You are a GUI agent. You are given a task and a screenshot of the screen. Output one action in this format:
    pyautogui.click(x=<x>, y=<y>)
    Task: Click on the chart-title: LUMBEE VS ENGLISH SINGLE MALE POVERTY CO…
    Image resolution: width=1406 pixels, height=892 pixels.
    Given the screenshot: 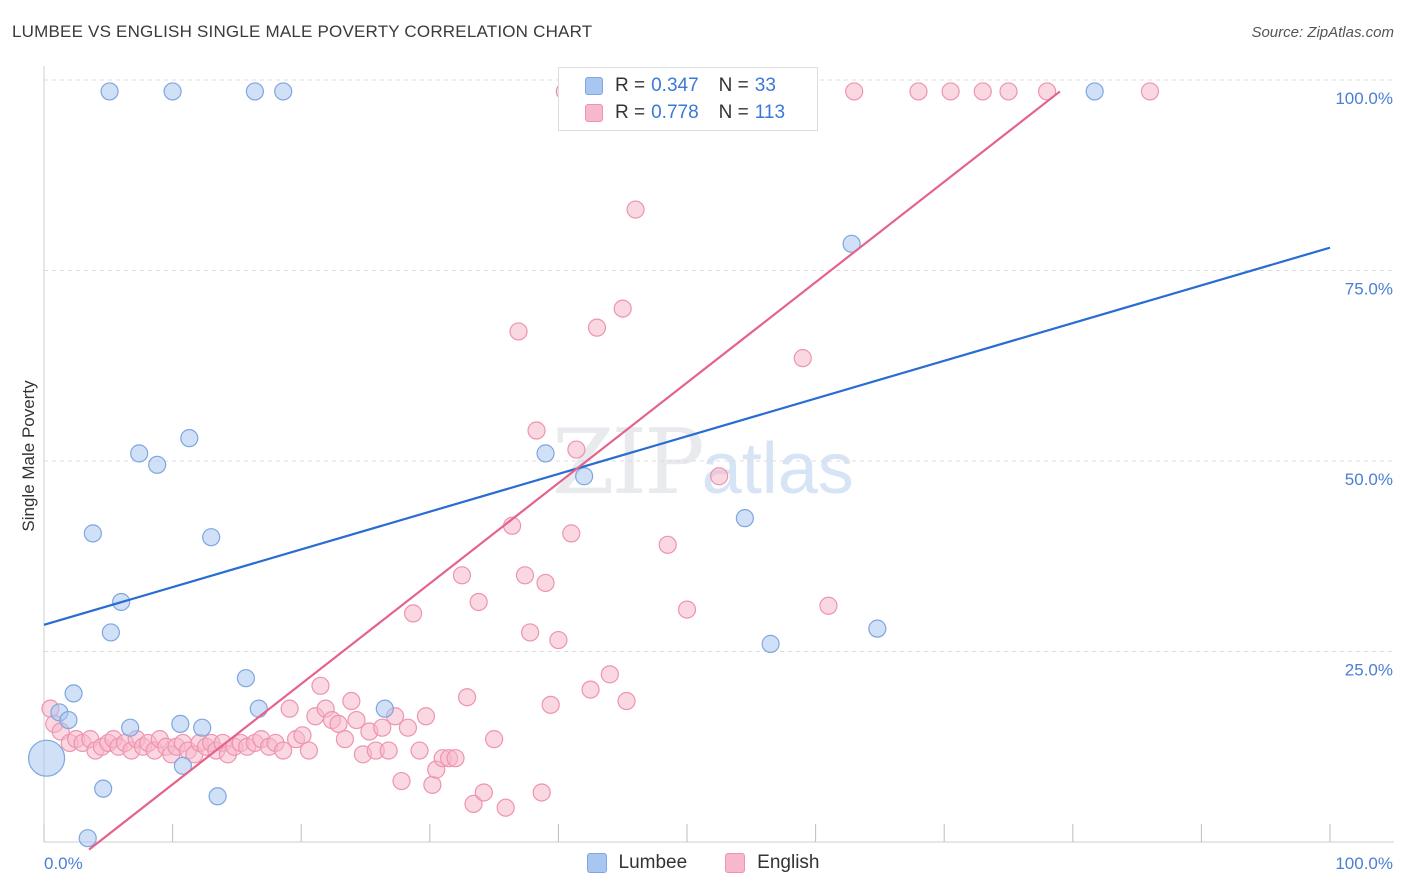 What is the action you would take?
    pyautogui.click(x=302, y=31)
    